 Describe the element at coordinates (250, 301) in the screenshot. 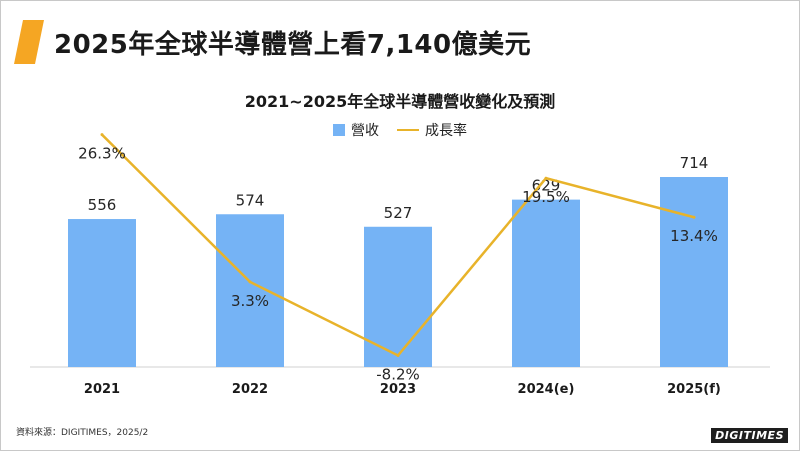

I see `growth-value-label: 3.3%` at that location.